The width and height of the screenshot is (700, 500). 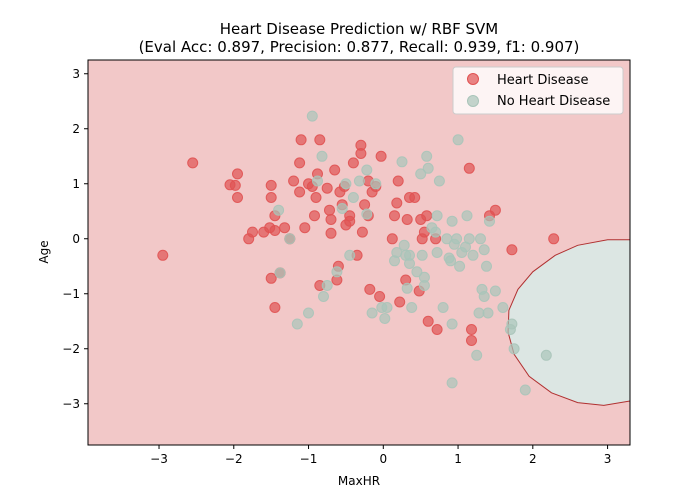 I want to click on x-axis: −3 −2 −1 0 1 2 3, so click(x=380, y=455).